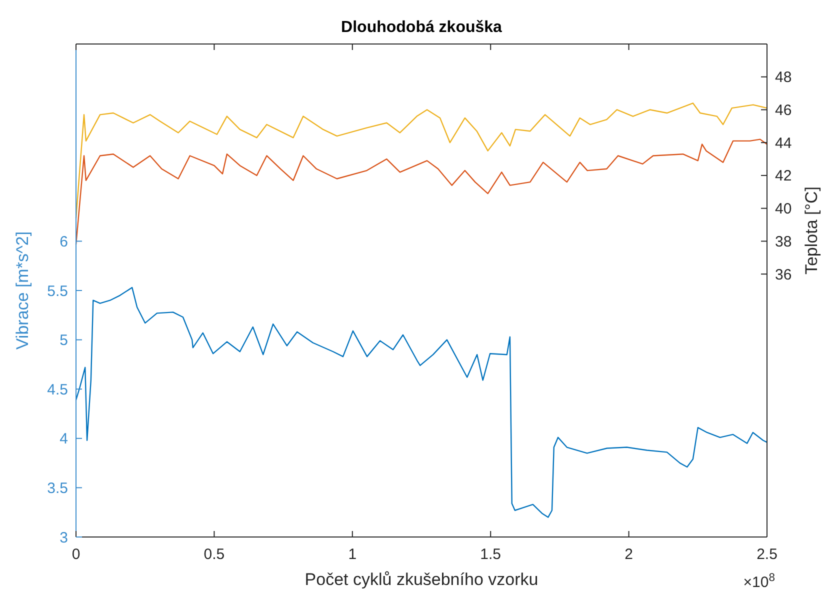  What do you see at coordinates (64, 241) in the screenshot?
I see `y-tick-label: 6` at bounding box center [64, 241].